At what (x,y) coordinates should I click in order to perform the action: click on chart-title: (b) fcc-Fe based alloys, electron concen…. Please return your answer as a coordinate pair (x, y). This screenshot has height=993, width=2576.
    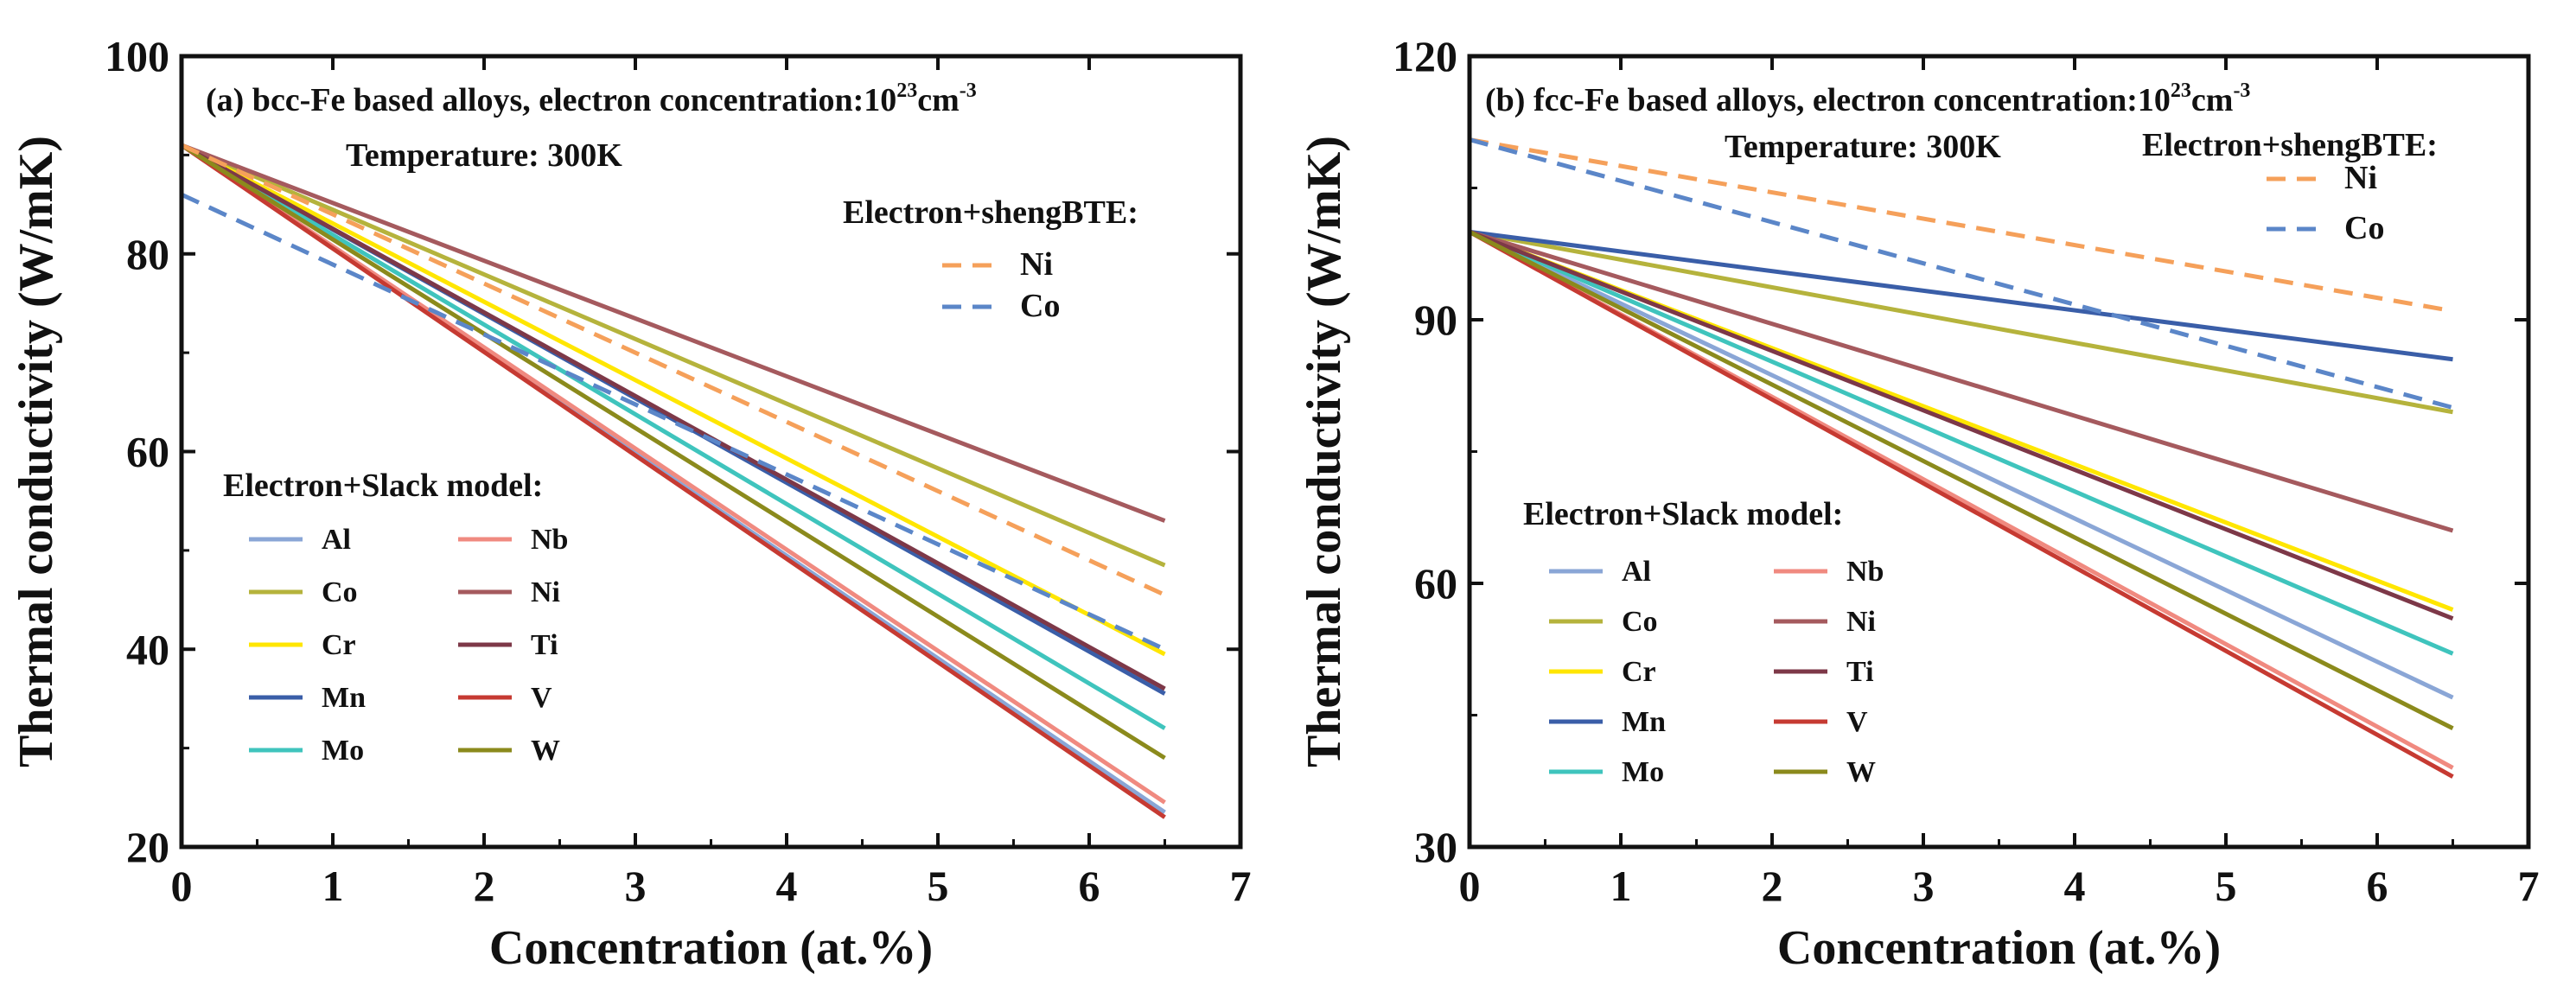
    Looking at the image, I should click on (1867, 99).